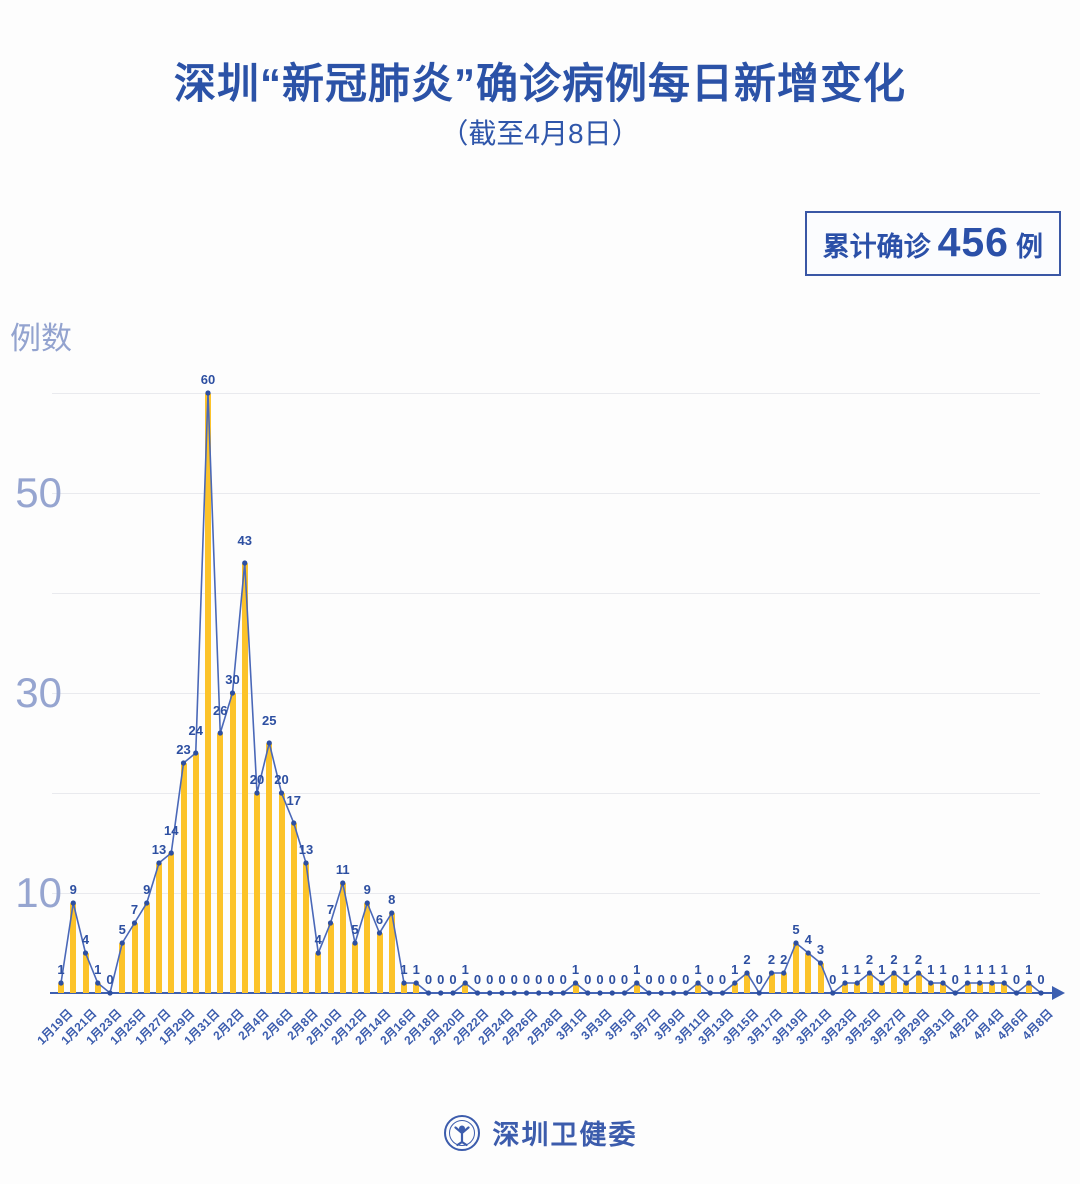 The height and width of the screenshot is (1184, 1080). I want to click on value-label: 11, so click(342, 869).